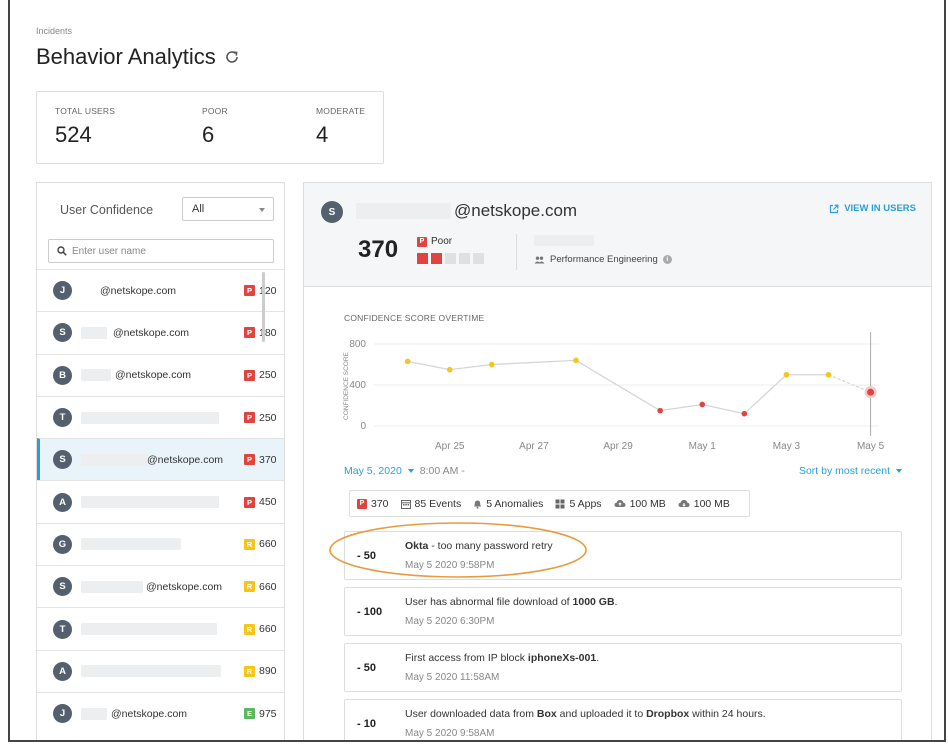  What do you see at coordinates (450, 446) in the screenshot?
I see `x-tick-label: Apr 25` at bounding box center [450, 446].